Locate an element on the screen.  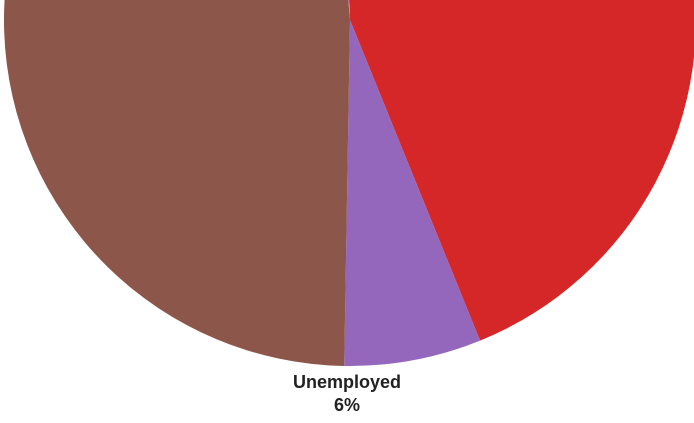
pie-labels: Unemployed 6% is located at coordinates (347, 393).